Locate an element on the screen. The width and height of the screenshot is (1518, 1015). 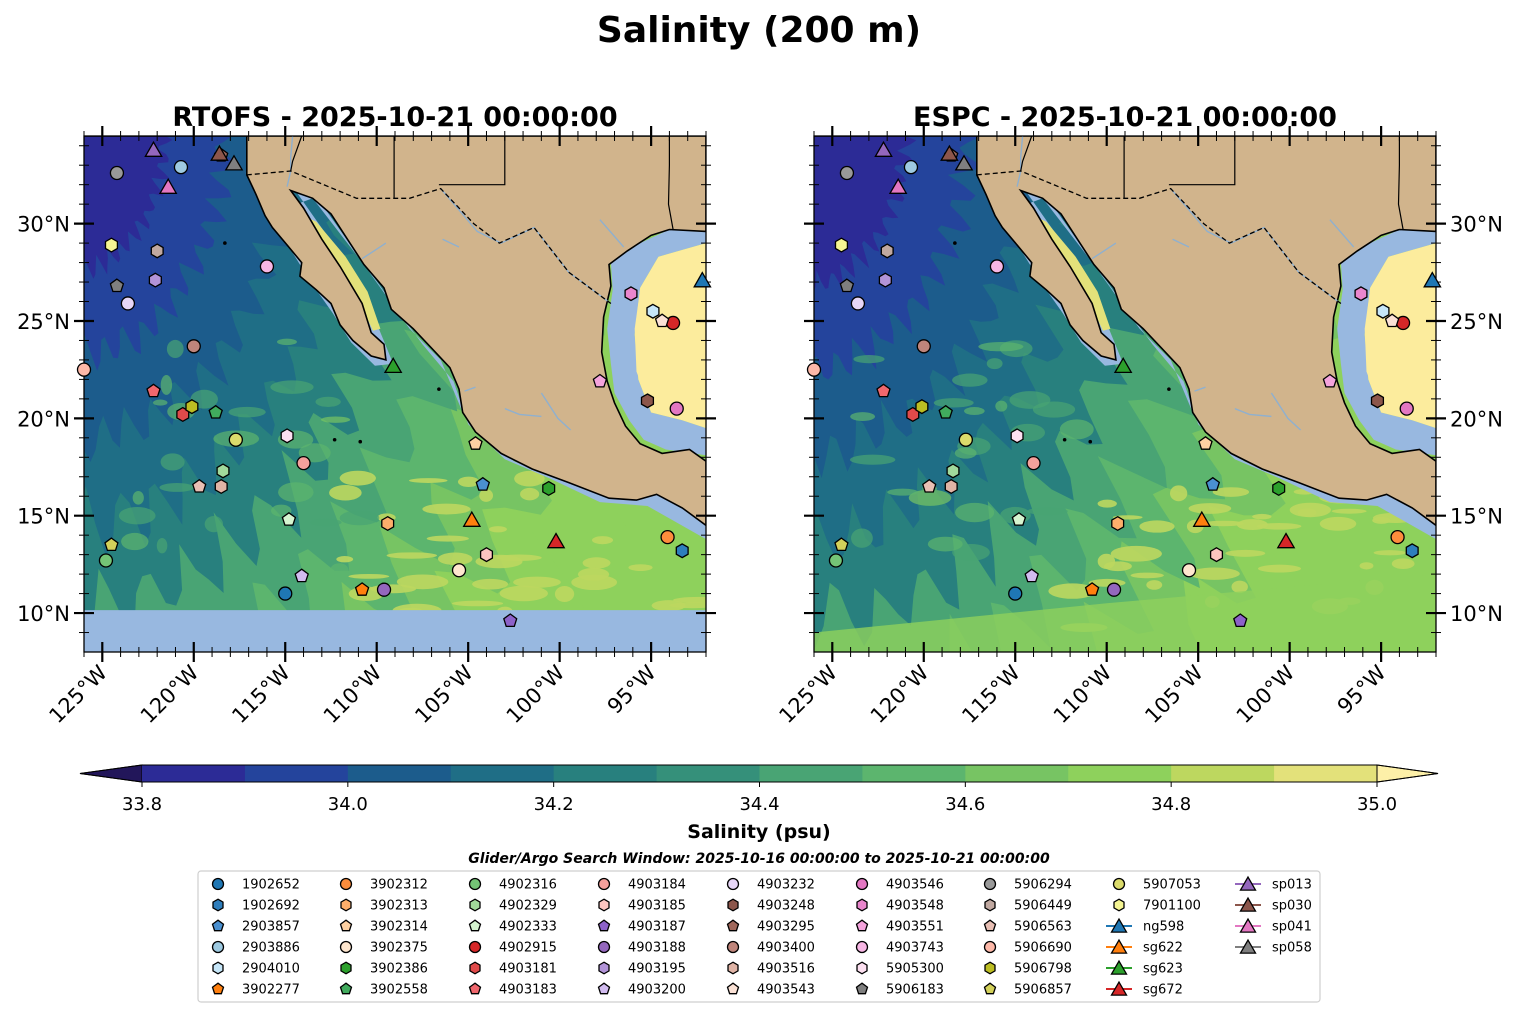
colorbar-tick-label: 35.0 is located at coordinates (1377, 804).